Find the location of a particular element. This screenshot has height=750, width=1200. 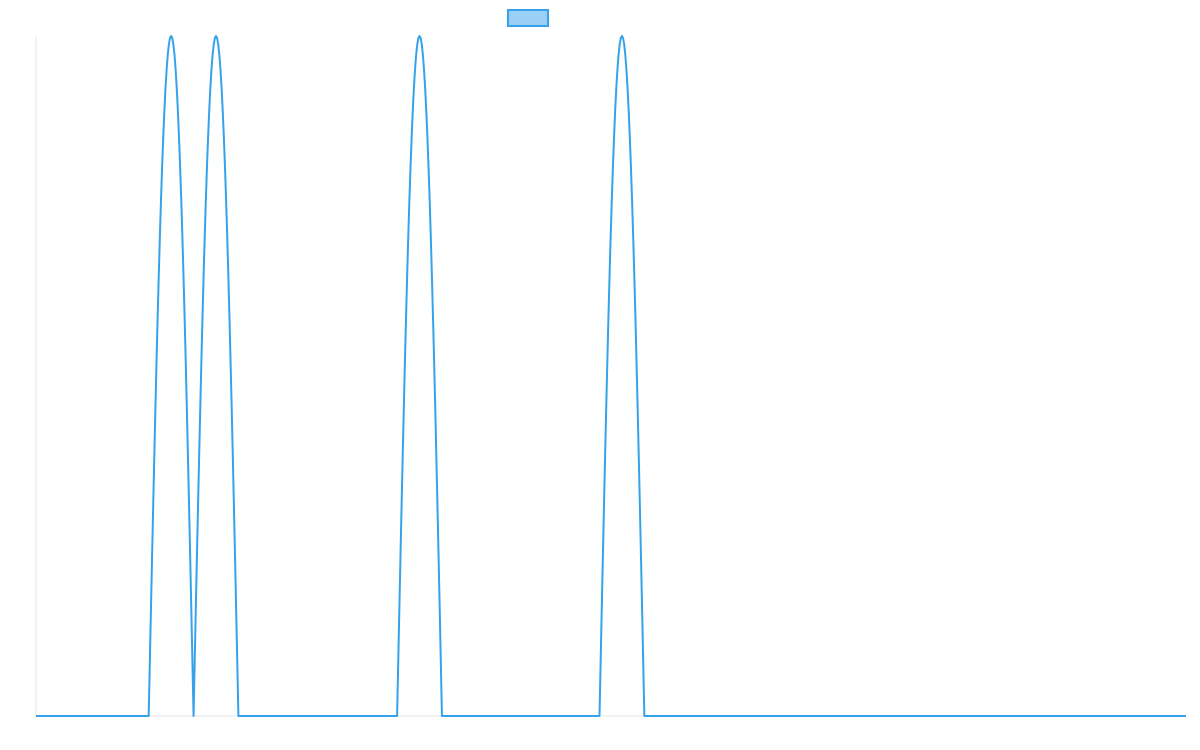

legend is located at coordinates (528, 18).